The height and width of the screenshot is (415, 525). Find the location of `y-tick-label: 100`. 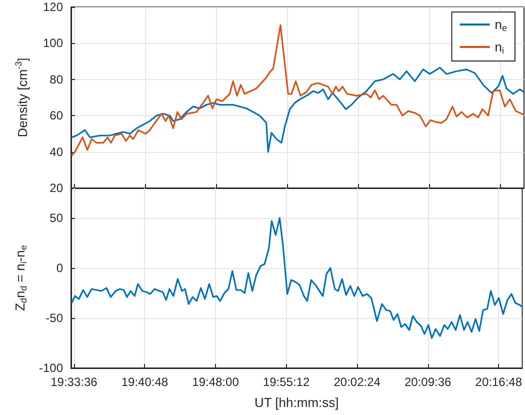

y-tick-label: 100 is located at coordinates (53, 43).